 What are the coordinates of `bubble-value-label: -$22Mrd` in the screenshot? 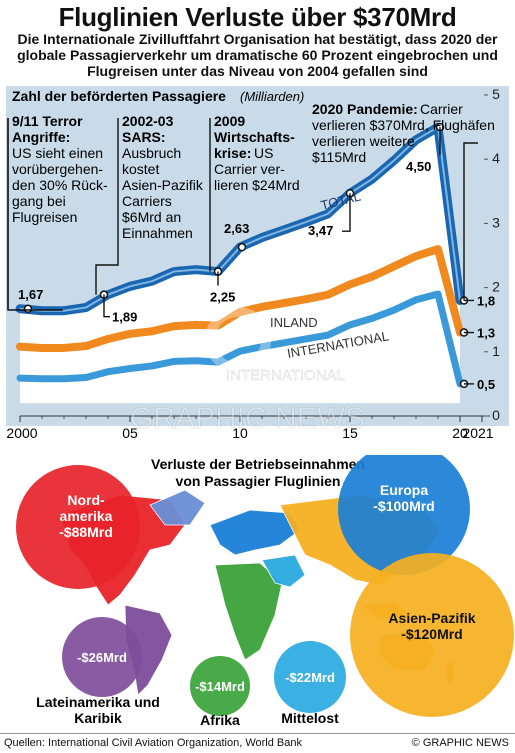 It's located at (310, 677).